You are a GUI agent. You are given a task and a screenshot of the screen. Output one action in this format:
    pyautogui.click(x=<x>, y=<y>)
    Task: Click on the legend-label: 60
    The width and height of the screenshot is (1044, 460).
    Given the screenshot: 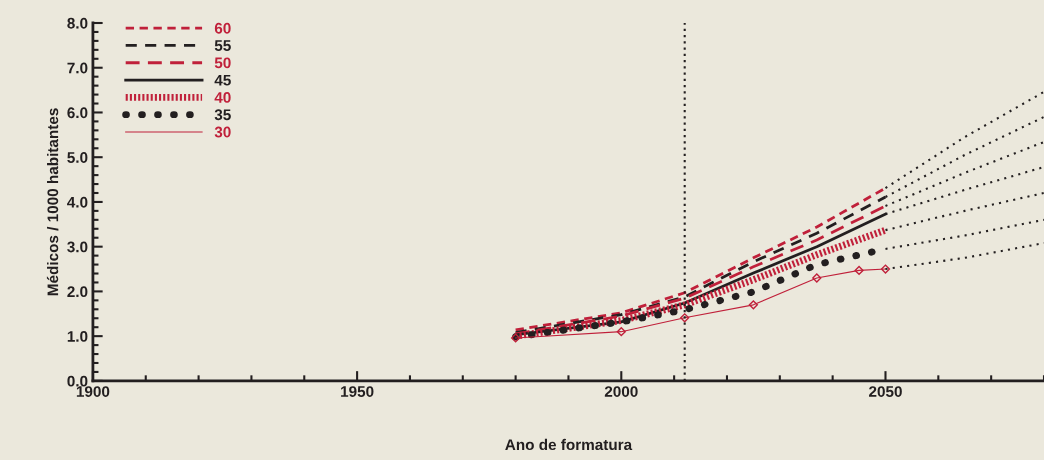 What is the action you would take?
    pyautogui.click(x=222, y=28)
    